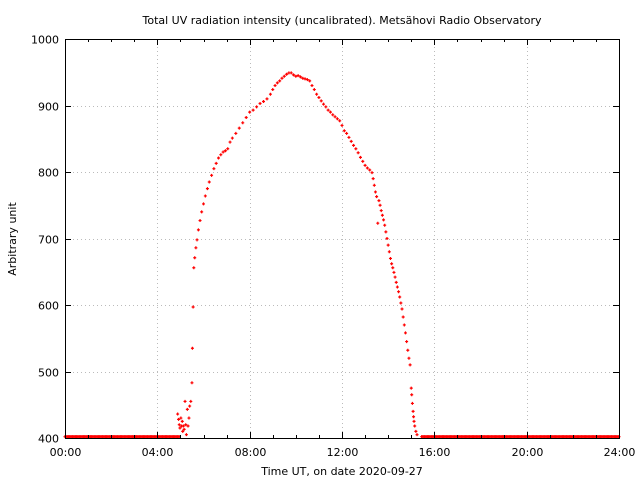 Image resolution: width=640 pixels, height=480 pixels. What do you see at coordinates (48, 173) in the screenshot?
I see `y-tick-label-4: 800` at bounding box center [48, 173].